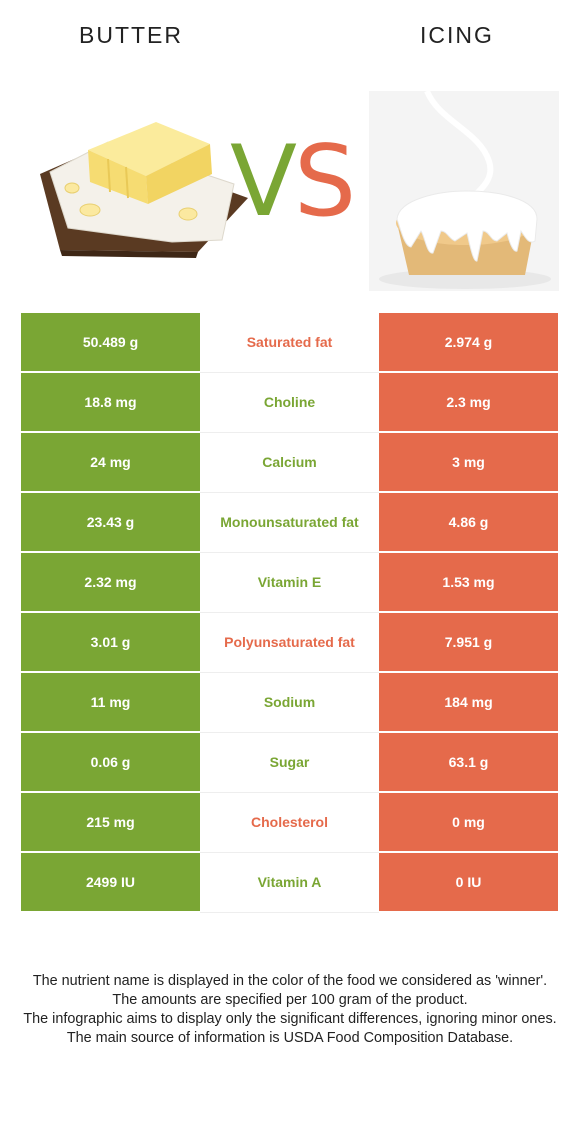 This screenshot has height=1144, width=580. Describe the element at coordinates (110, 822) in the screenshot. I see `butter-value: 215 mg` at that location.